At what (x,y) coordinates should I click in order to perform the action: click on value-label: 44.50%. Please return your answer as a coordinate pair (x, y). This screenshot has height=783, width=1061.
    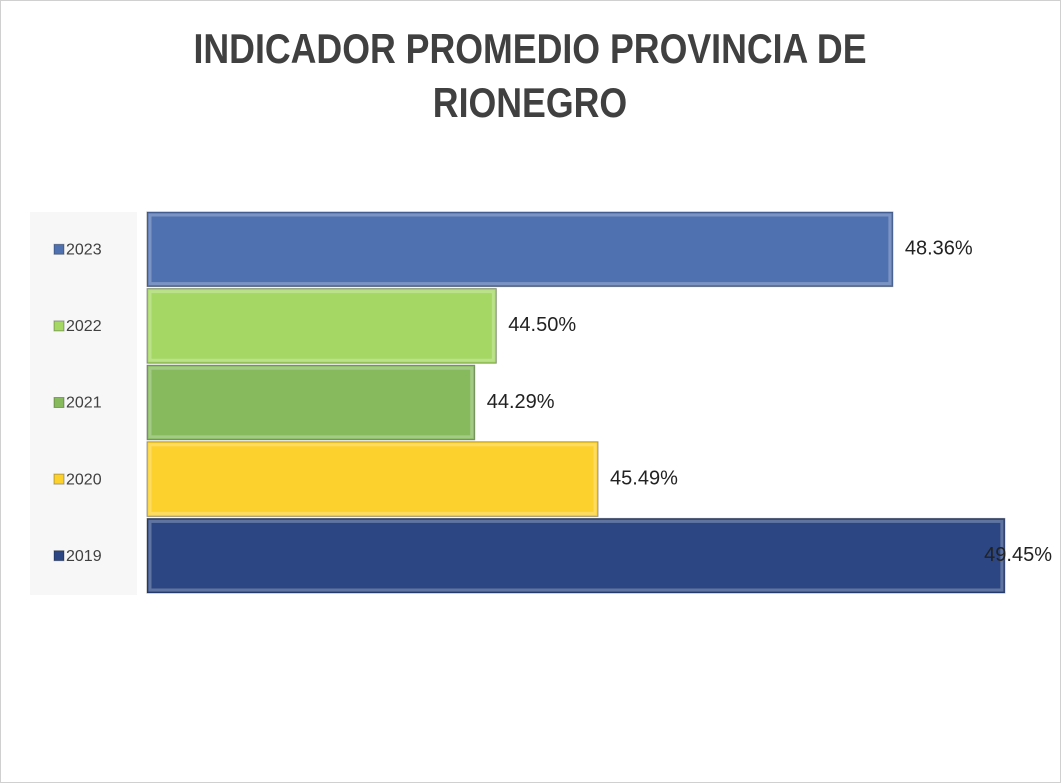
    Looking at the image, I should click on (542, 325).